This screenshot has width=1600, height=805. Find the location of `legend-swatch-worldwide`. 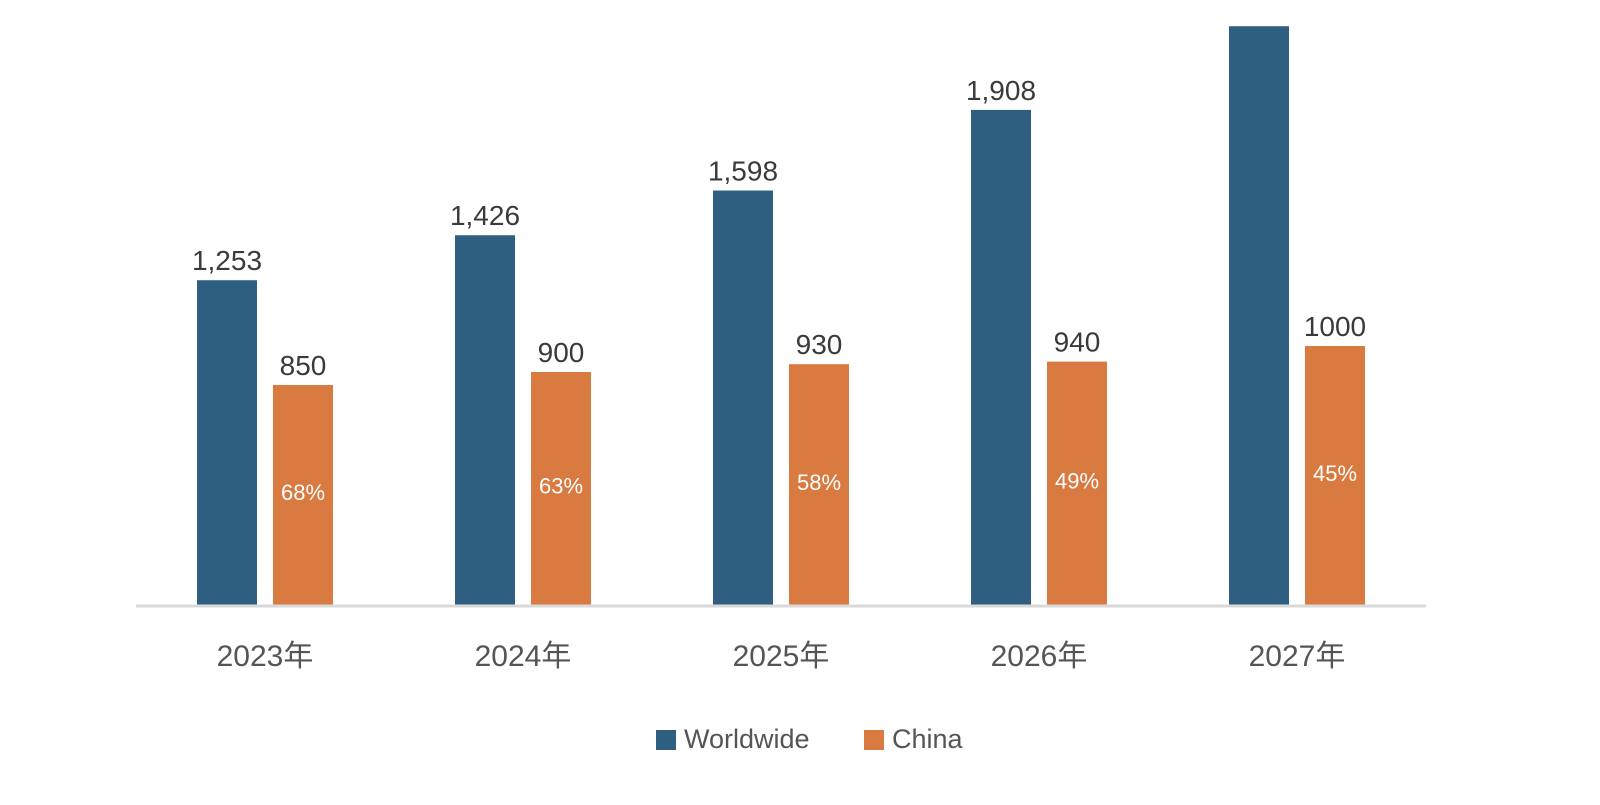

legend-swatch-worldwide is located at coordinates (666, 740).